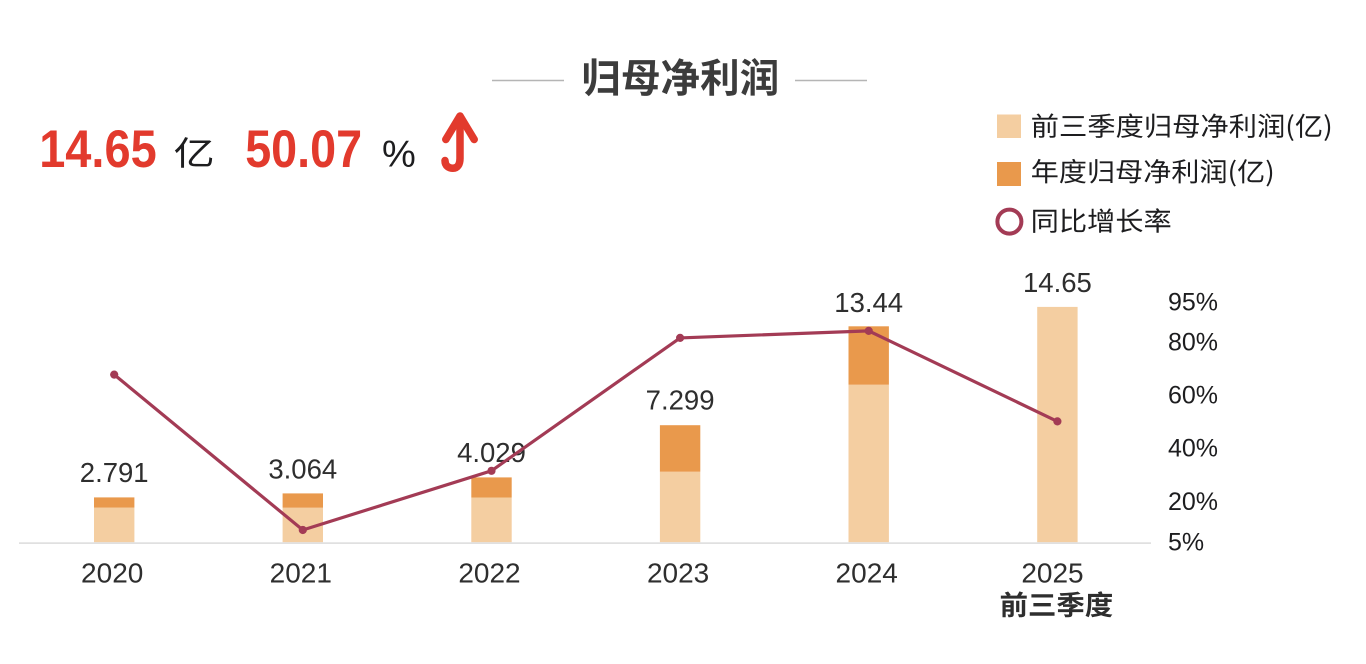 The width and height of the screenshot is (1366, 664). Describe the element at coordinates (867, 573) in the screenshot. I see `svg-text: 2024` at that location.